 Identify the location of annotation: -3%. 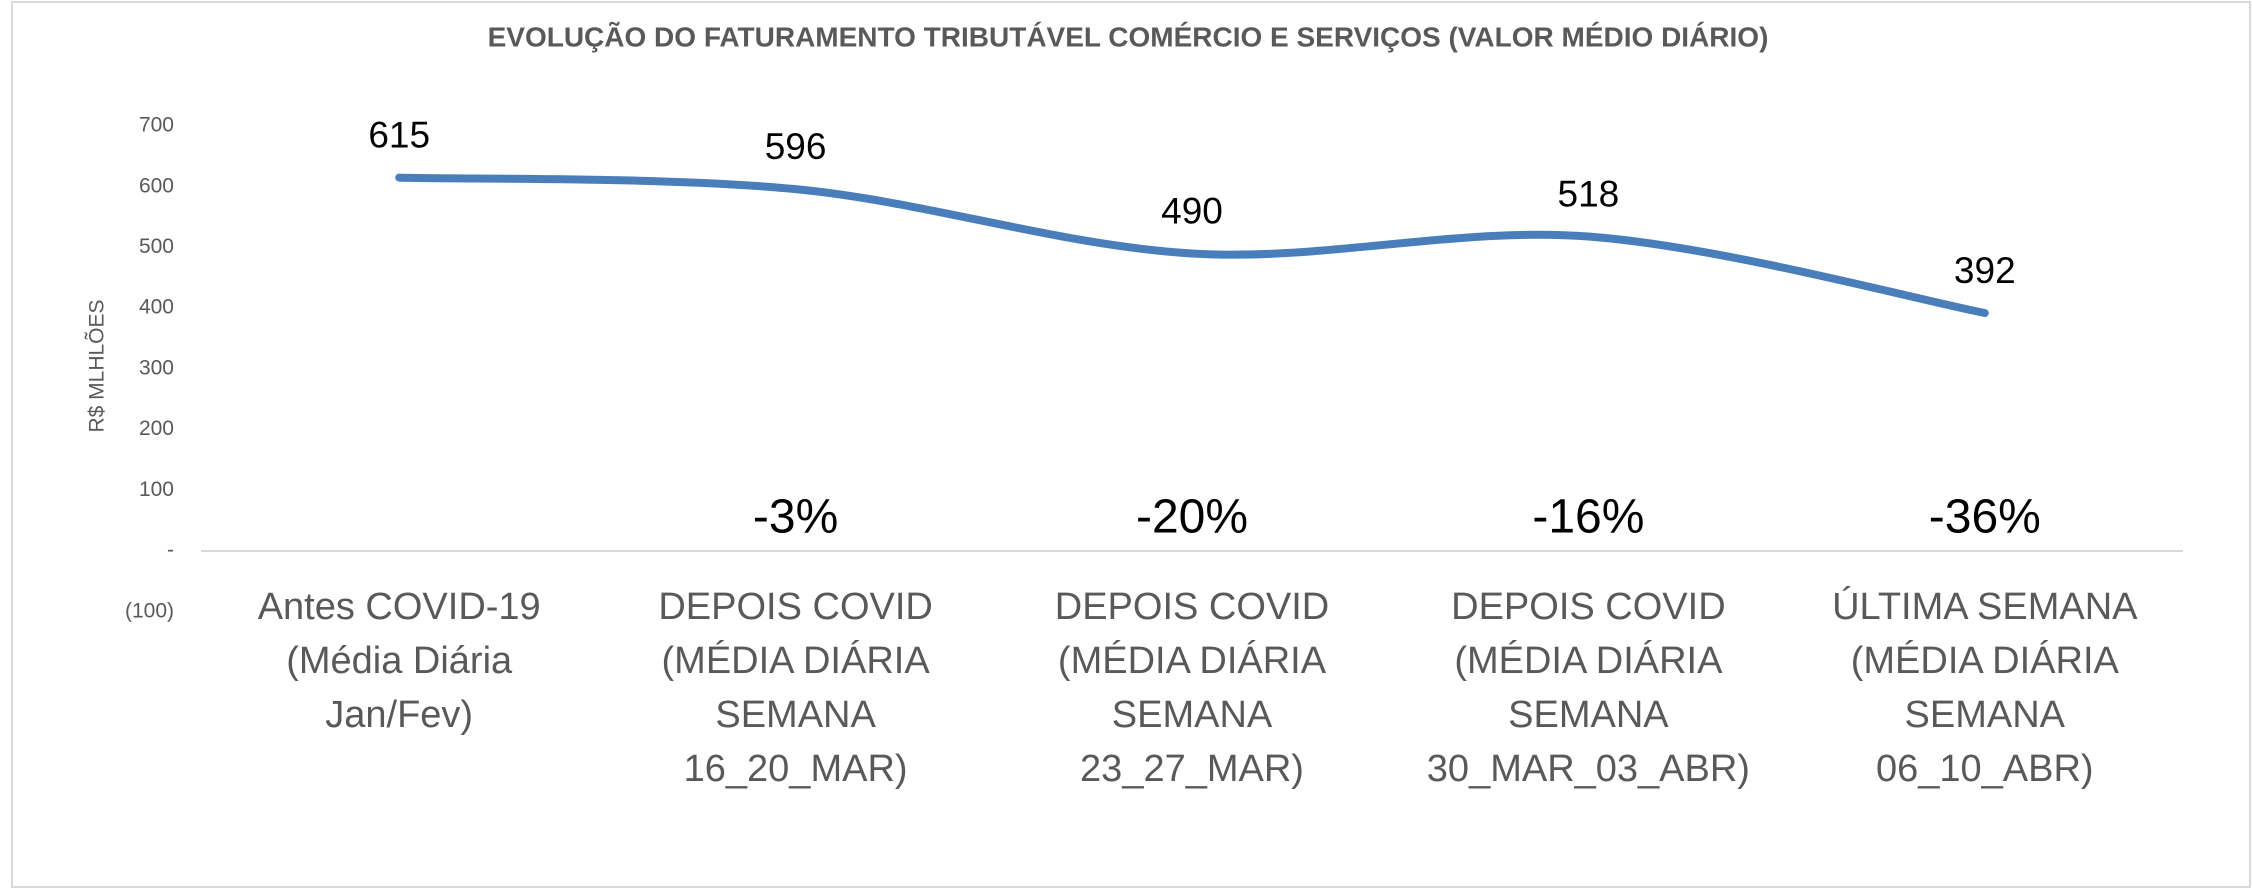
(795, 517).